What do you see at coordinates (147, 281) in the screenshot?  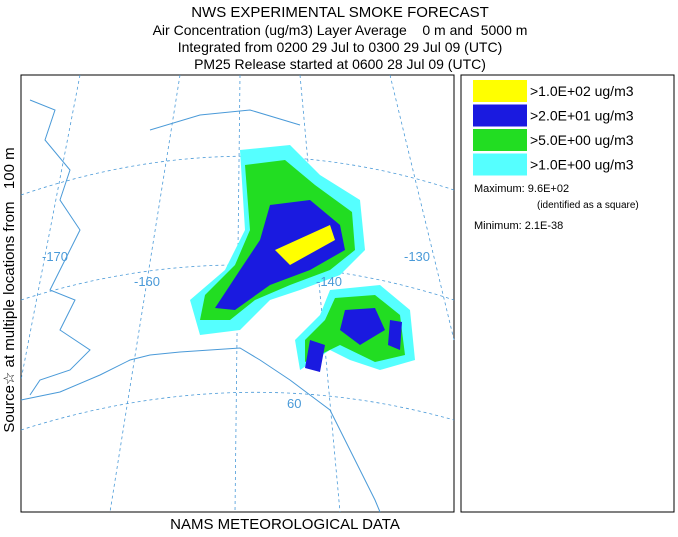 I see `grid-label: -160` at bounding box center [147, 281].